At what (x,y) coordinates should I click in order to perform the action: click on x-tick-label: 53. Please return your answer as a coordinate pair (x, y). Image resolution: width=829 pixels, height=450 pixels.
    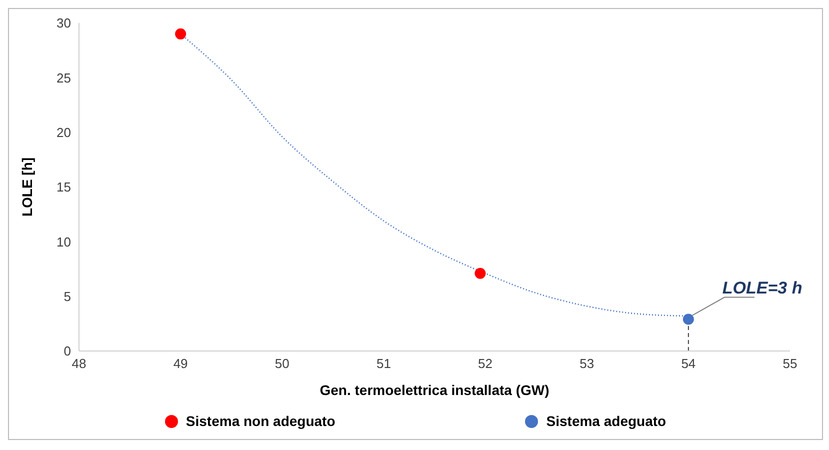
    Looking at the image, I should click on (587, 364).